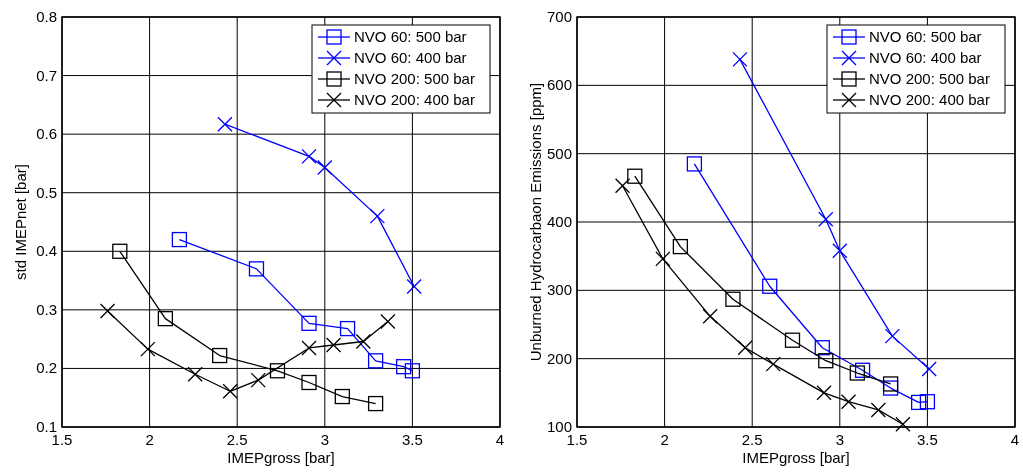 The height and width of the screenshot is (473, 1023). What do you see at coordinates (559, 16) in the screenshot?
I see `y-tick-label: 700` at bounding box center [559, 16].